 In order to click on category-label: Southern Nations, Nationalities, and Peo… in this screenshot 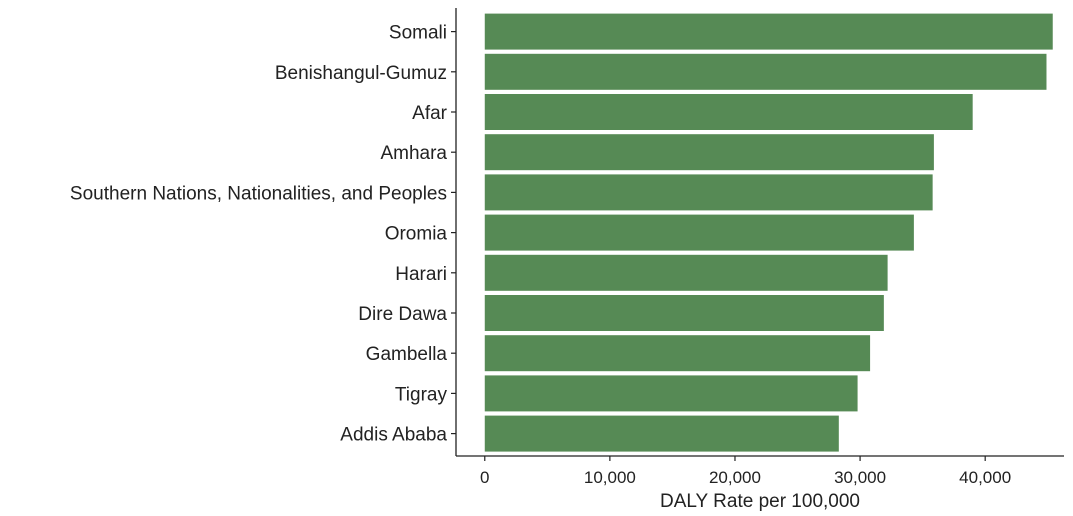, I will do `click(258, 193)`.